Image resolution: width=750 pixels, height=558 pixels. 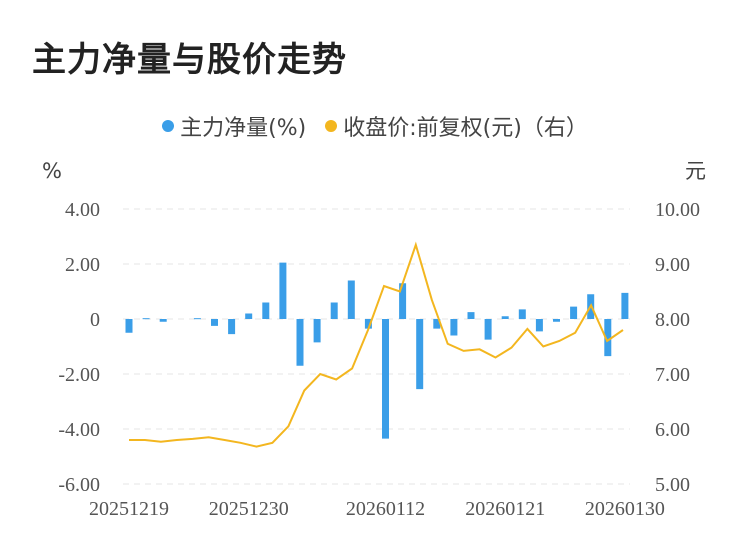 I want to click on left-axis-unit: %, so click(x=52, y=171).